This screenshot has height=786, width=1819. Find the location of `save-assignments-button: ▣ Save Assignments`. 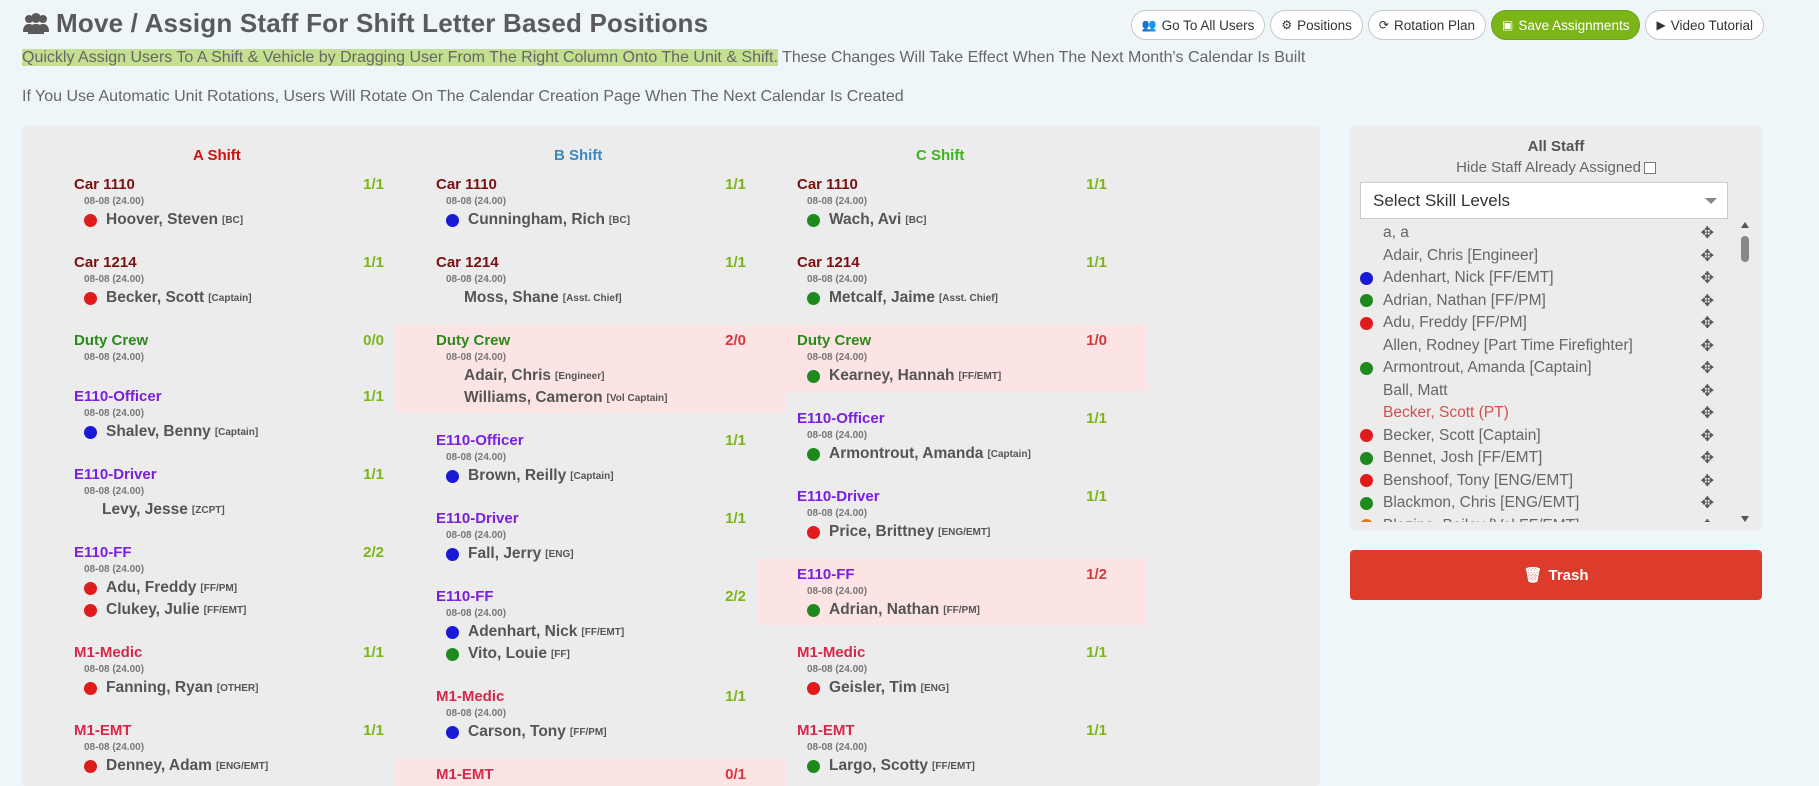

save-assignments-button: ▣ Save Assignments is located at coordinates (1566, 25).